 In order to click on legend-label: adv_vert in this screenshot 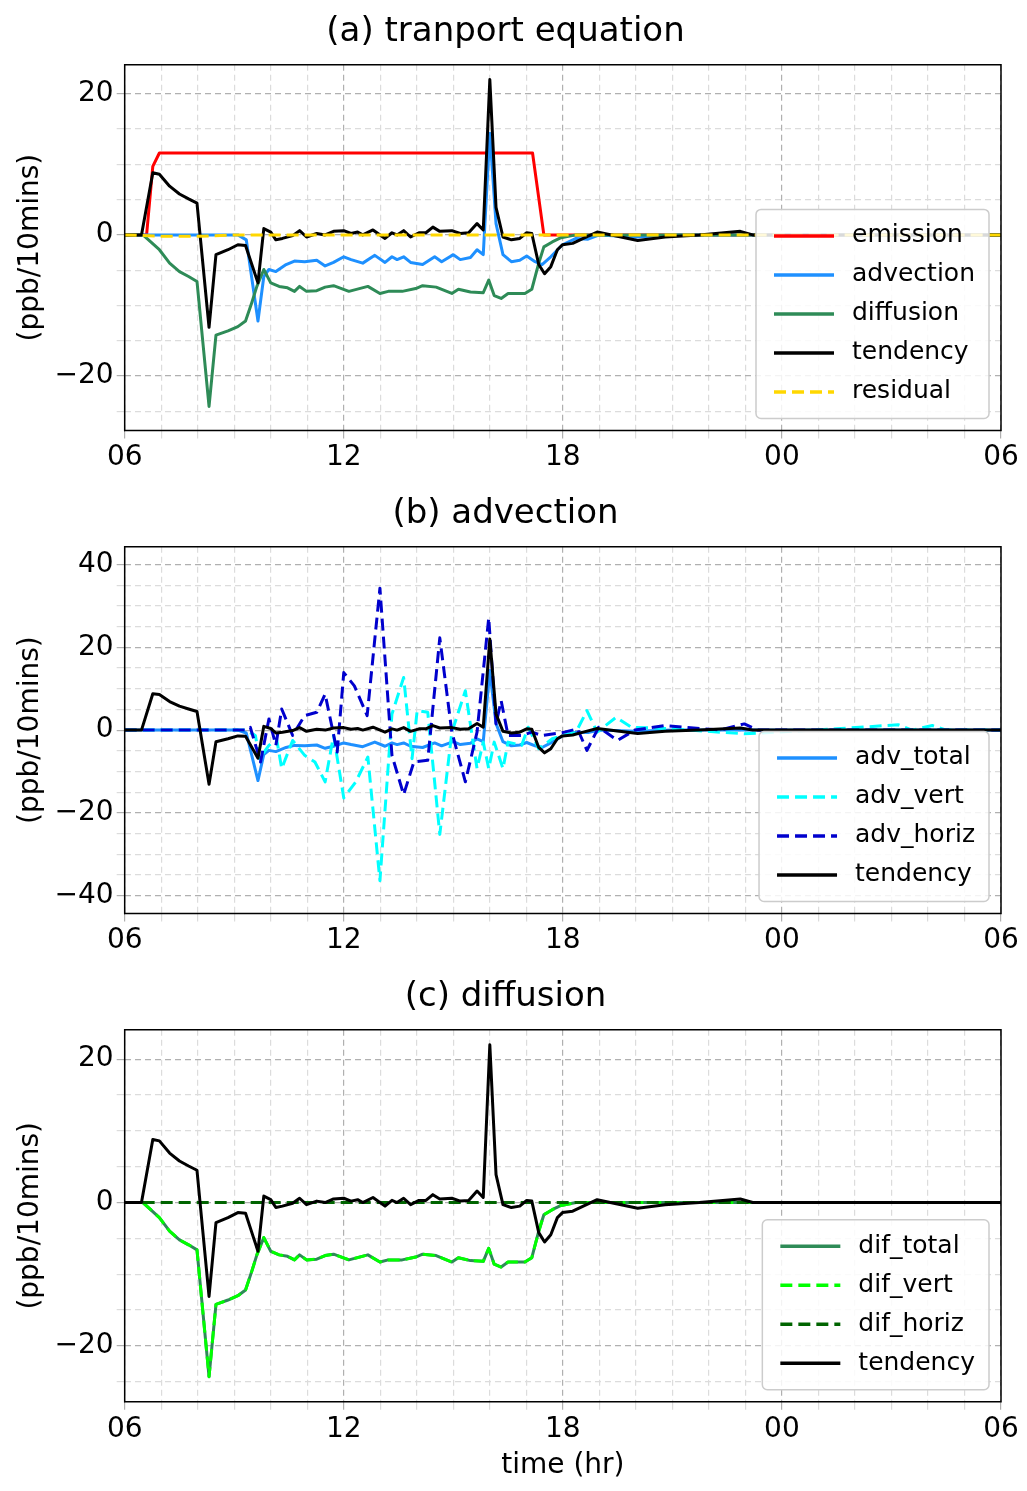, I will do `click(909, 795)`.